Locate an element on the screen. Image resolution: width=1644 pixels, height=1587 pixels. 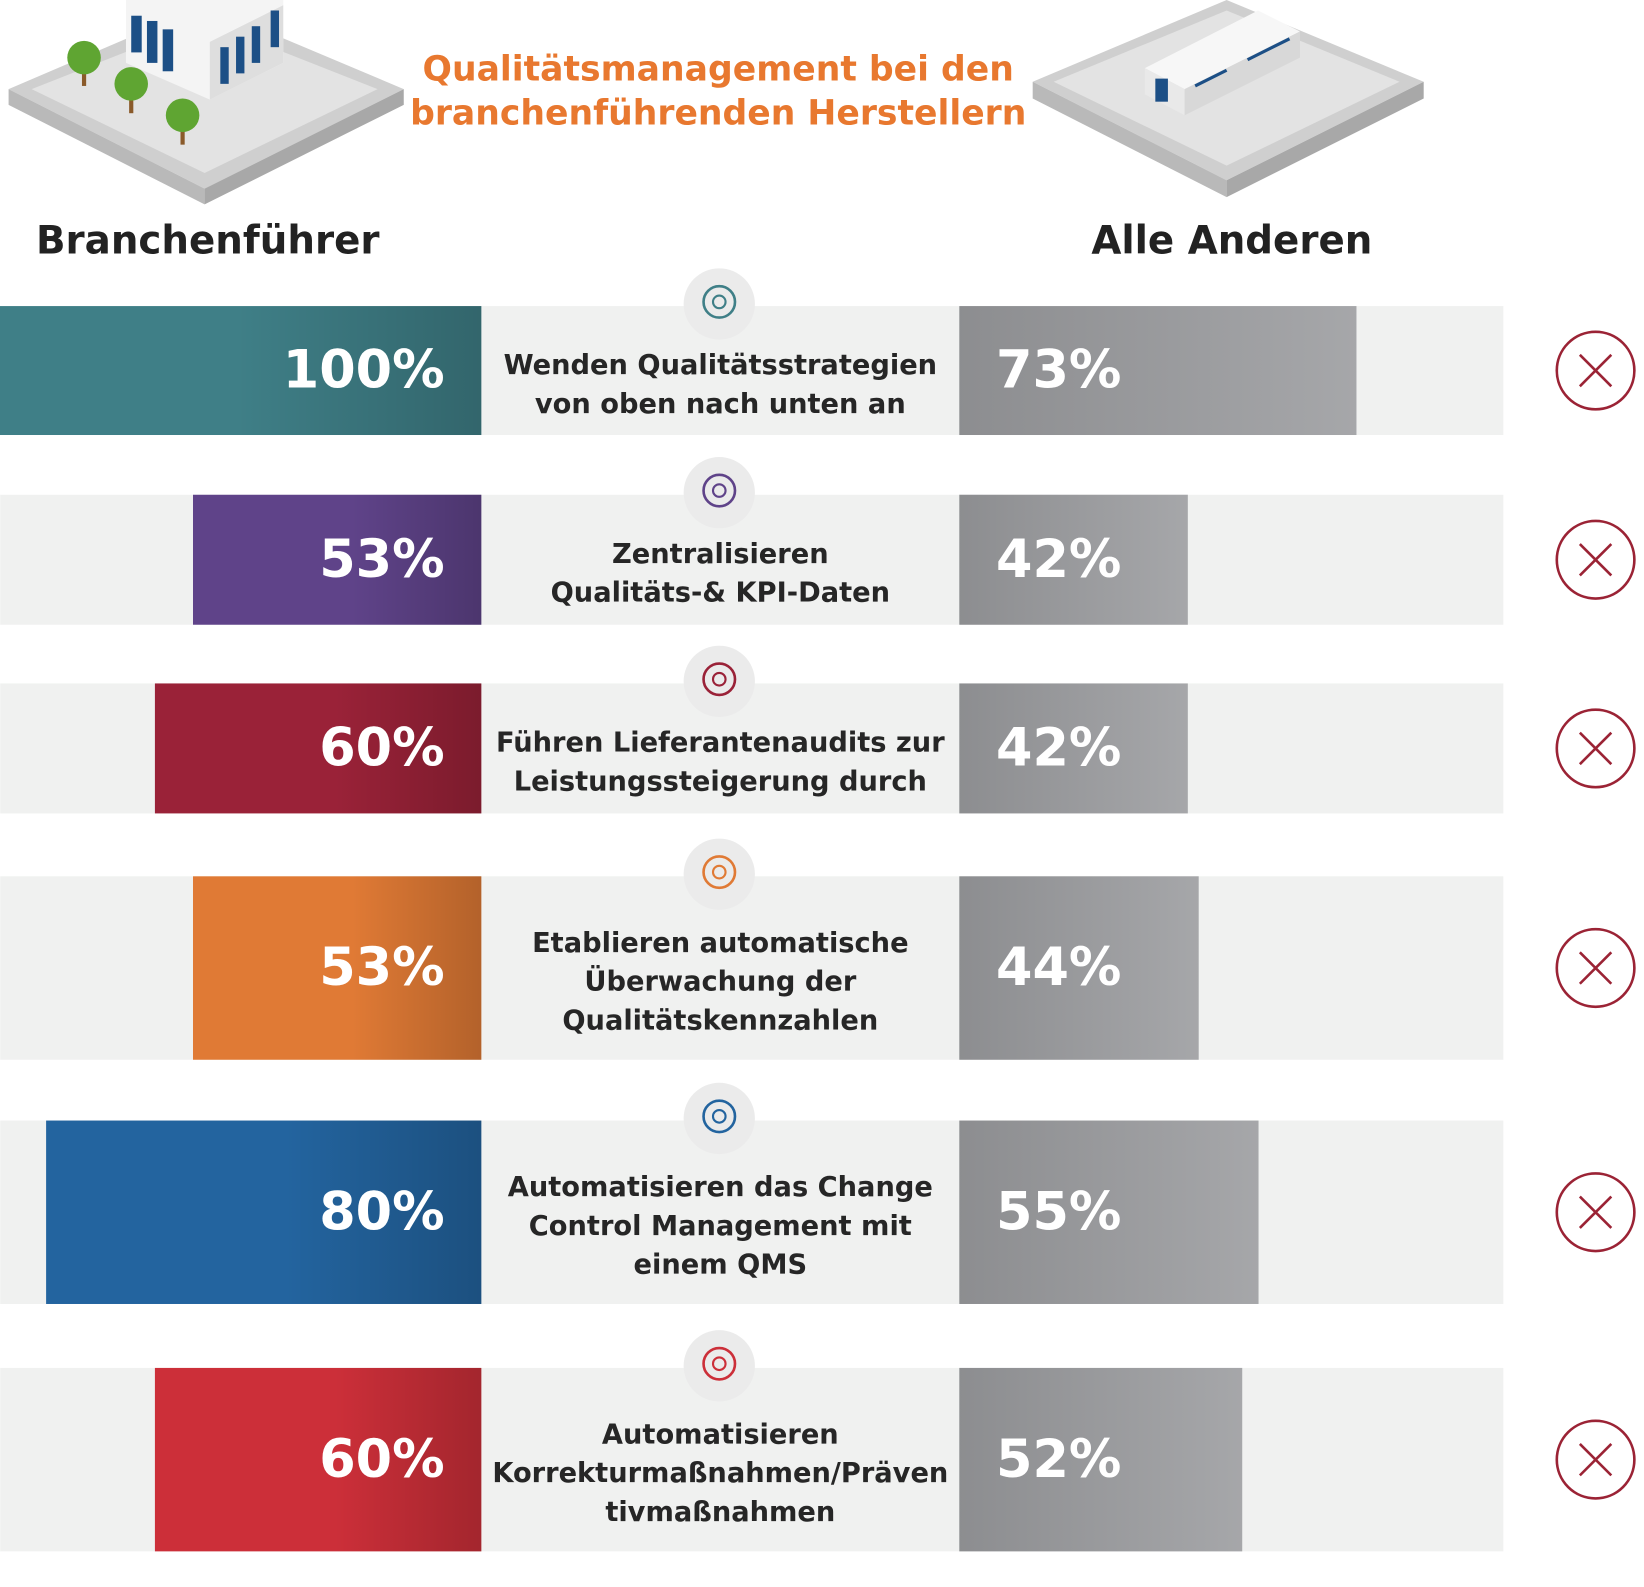
category-box: Zentralisieren Qualitäts-& KPI-Daten is located at coordinates (720, 574).